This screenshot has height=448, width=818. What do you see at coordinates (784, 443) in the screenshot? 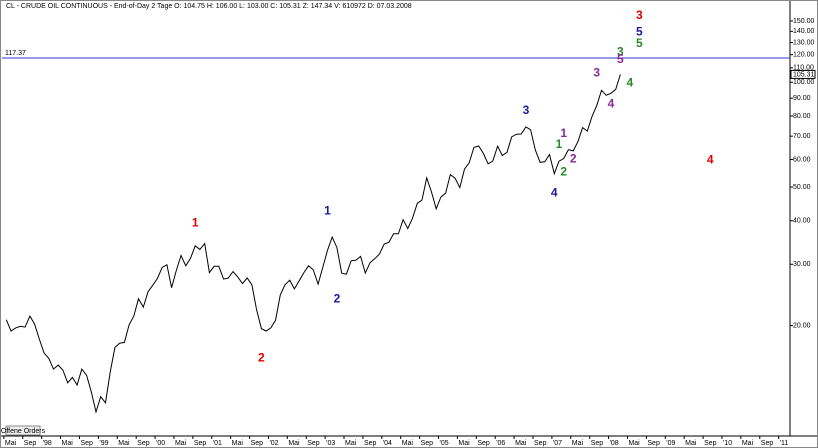
I see `x-tick-label: '11` at bounding box center [784, 443].